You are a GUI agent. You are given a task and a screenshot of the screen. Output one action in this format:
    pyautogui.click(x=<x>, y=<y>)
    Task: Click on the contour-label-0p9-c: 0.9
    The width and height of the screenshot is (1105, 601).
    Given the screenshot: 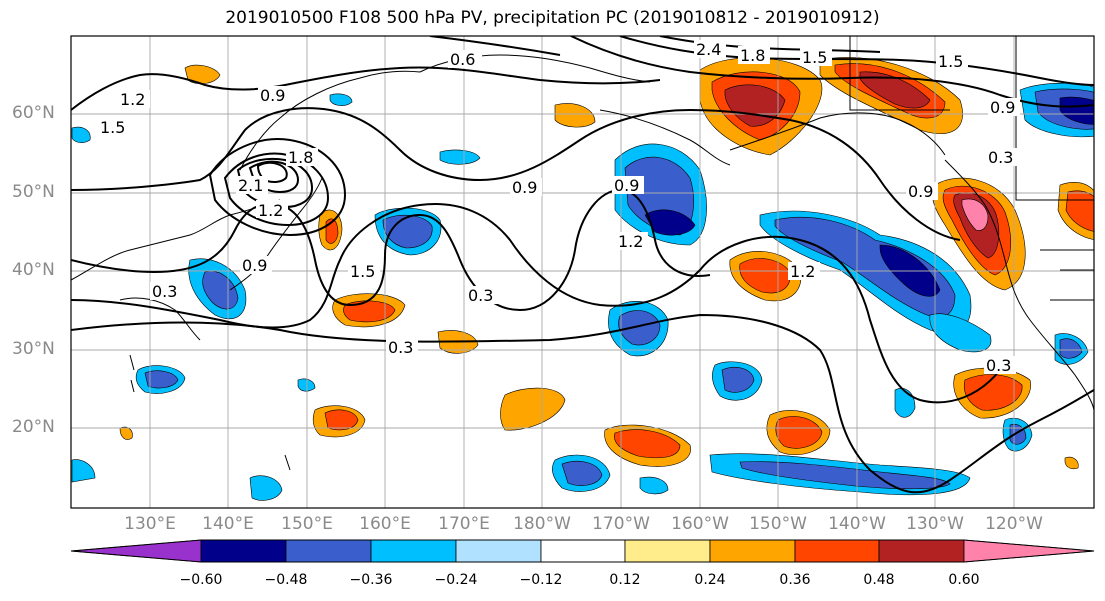 What is the action you would take?
    pyautogui.click(x=626, y=185)
    